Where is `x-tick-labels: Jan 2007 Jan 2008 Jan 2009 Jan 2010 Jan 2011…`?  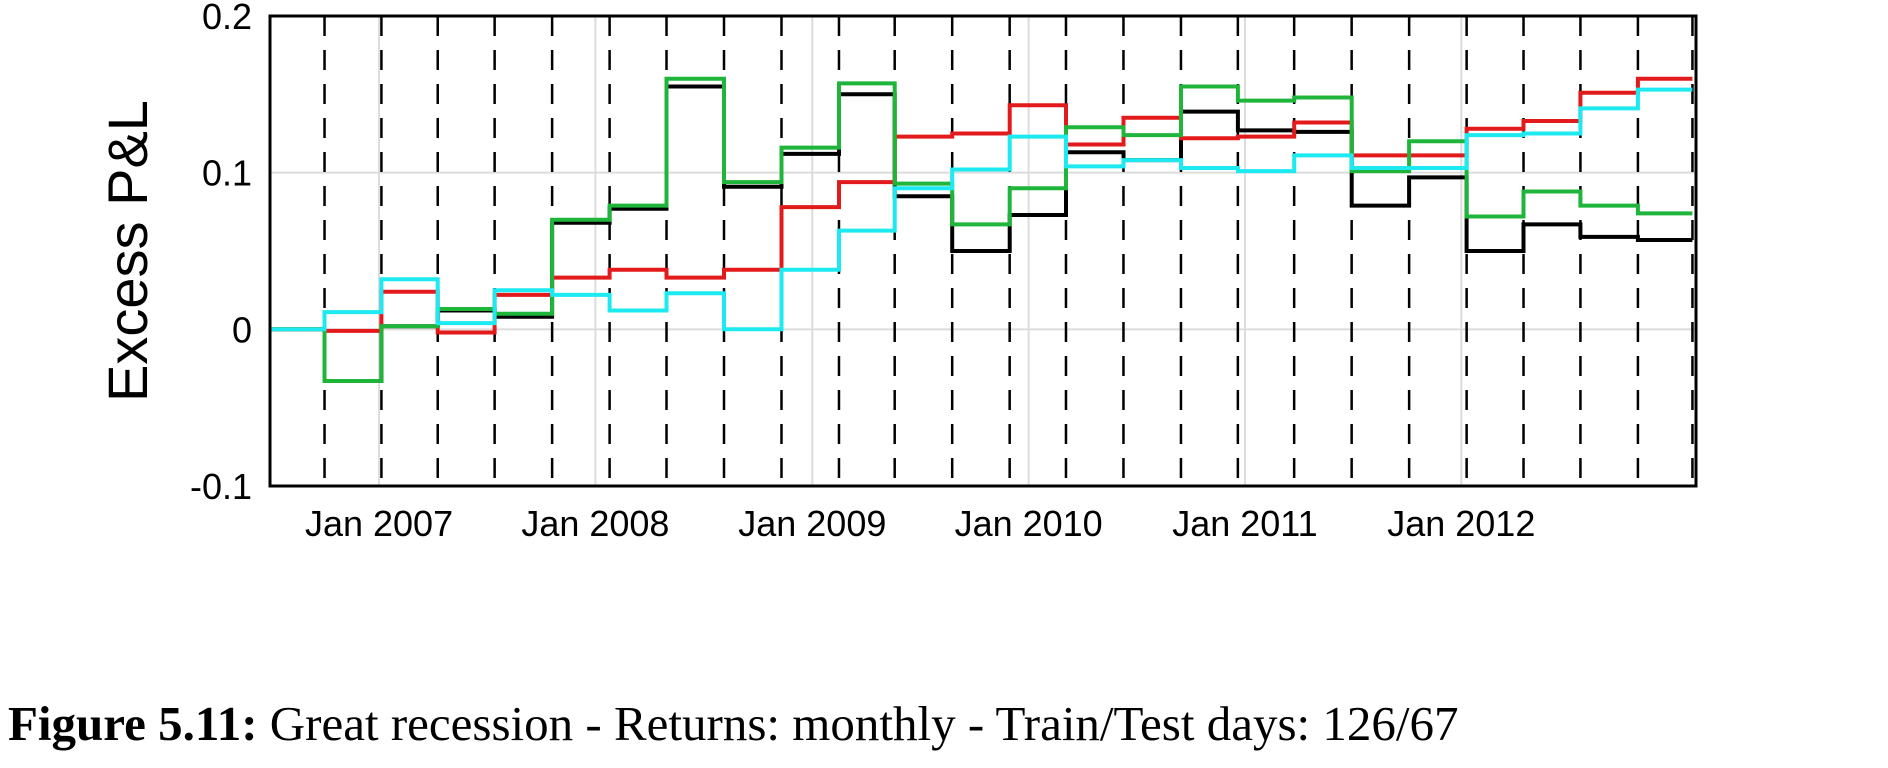 x-tick-labels: Jan 2007 Jan 2008 Jan 2009 Jan 2010 Jan 2011… is located at coordinates (920, 523).